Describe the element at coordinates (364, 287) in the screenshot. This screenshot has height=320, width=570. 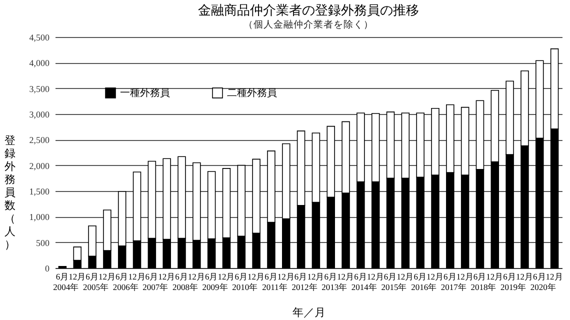
I see `text: 2014年` at that location.